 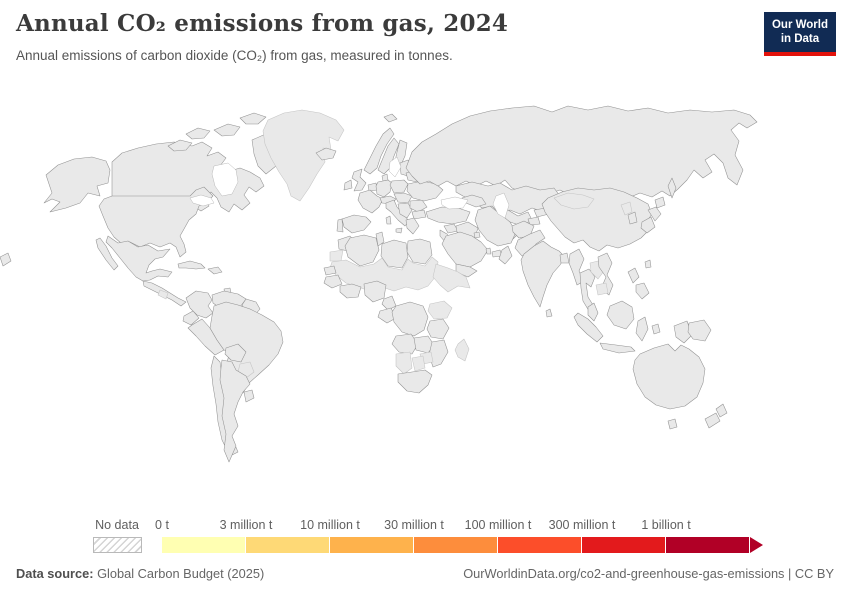 I want to click on country-saudi-arabia, so click(x=465, y=249).